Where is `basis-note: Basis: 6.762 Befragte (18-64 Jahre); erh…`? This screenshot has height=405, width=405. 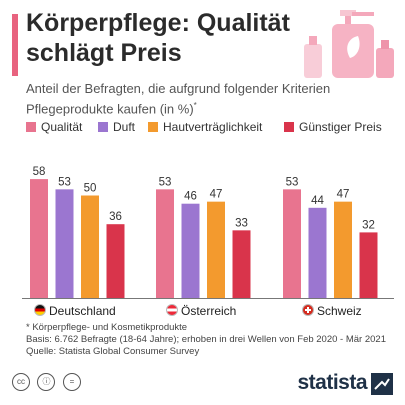 basis-note: Basis: 6.762 Befragte (18-64 Jahre); erh… is located at coordinates (206, 339).